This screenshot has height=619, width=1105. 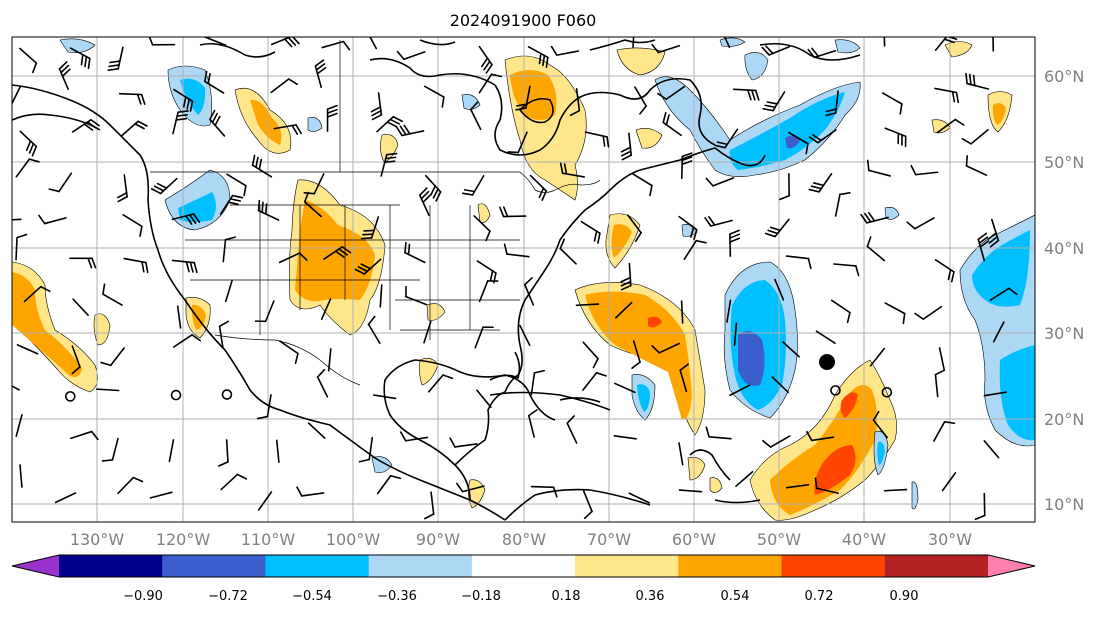 I want to click on lon-label: 90°W, so click(x=438, y=539).